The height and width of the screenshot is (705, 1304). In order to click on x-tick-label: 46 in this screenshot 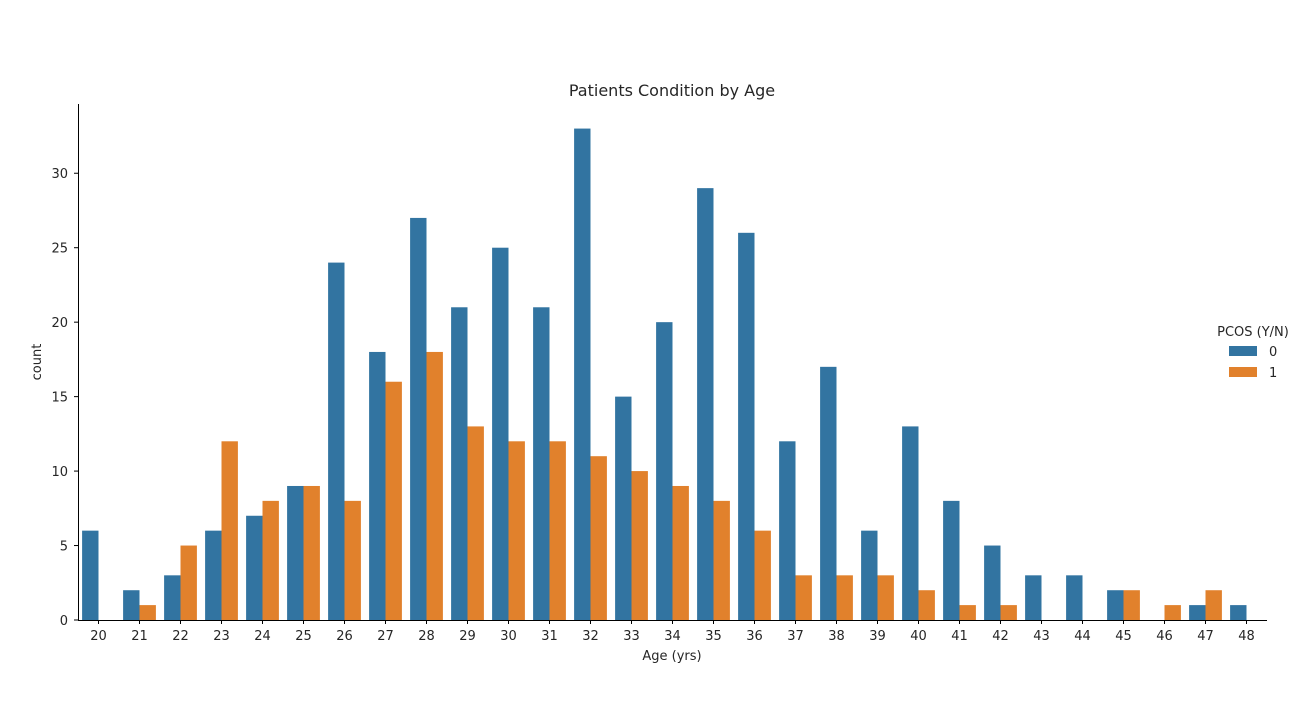, I will do `click(1164, 636)`.